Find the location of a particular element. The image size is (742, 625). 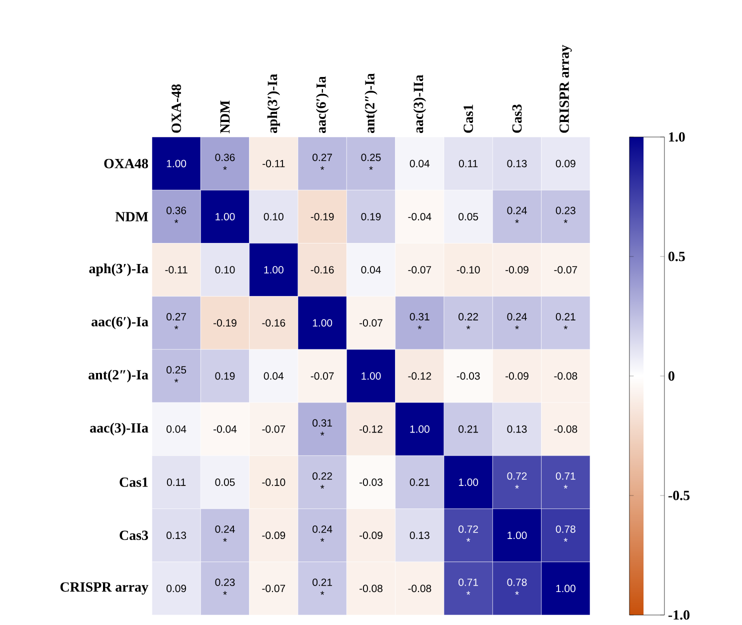

data-label: 0.25 * is located at coordinates (371, 162).